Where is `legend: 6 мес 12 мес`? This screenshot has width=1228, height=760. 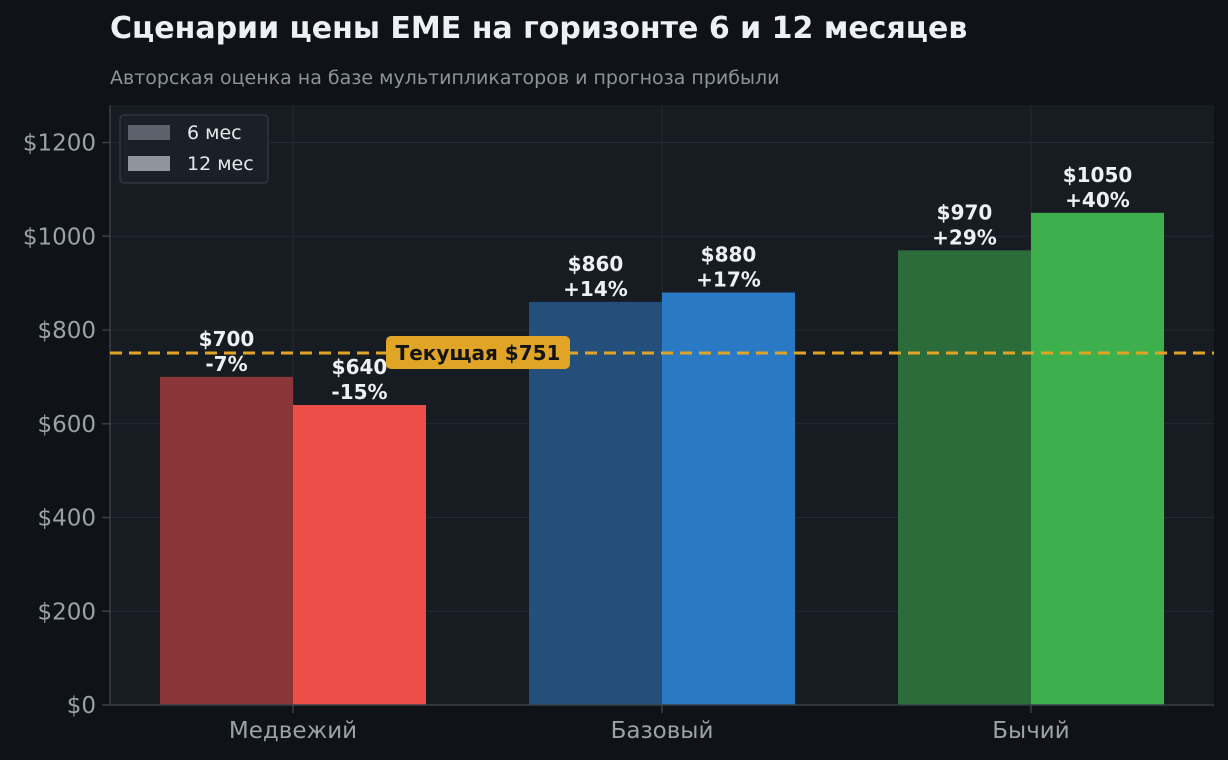 legend: 6 мес 12 мес is located at coordinates (194, 149).